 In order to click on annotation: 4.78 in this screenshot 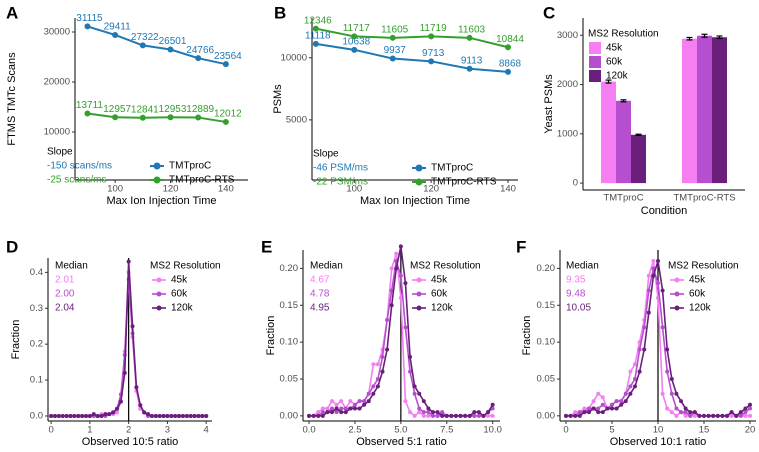, I will do `click(320, 294)`.